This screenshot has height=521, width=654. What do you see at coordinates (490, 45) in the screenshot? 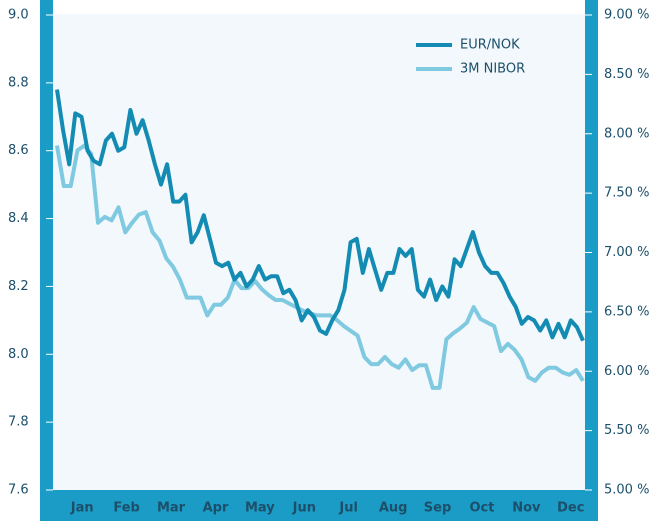
I see `legend-label: EUR/NOK` at bounding box center [490, 45].